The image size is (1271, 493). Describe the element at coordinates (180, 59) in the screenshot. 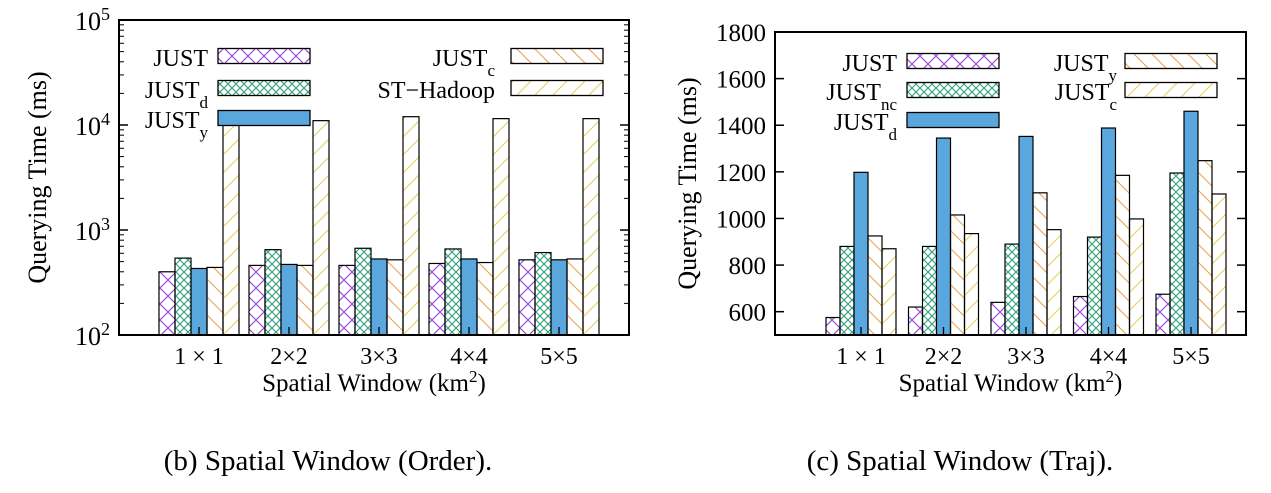

I see `legend-label-0-0: JUST` at that location.